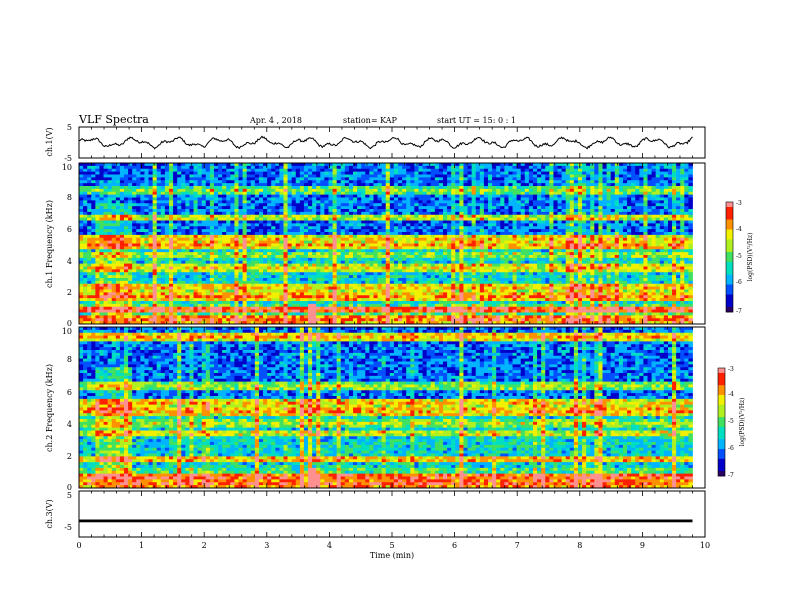 Image resolution: width=792 pixels, height=612 pixels. Describe the element at coordinates (642, 545) in the screenshot. I see `xtick-9: 9` at that location.